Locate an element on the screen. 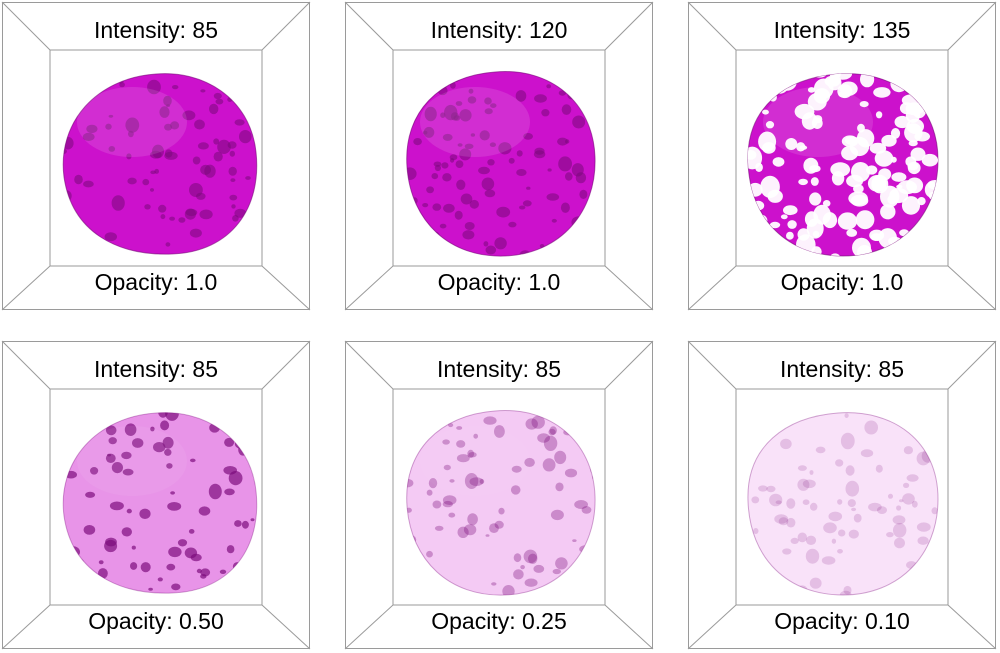  surface-highlight is located at coordinates (475, 461).